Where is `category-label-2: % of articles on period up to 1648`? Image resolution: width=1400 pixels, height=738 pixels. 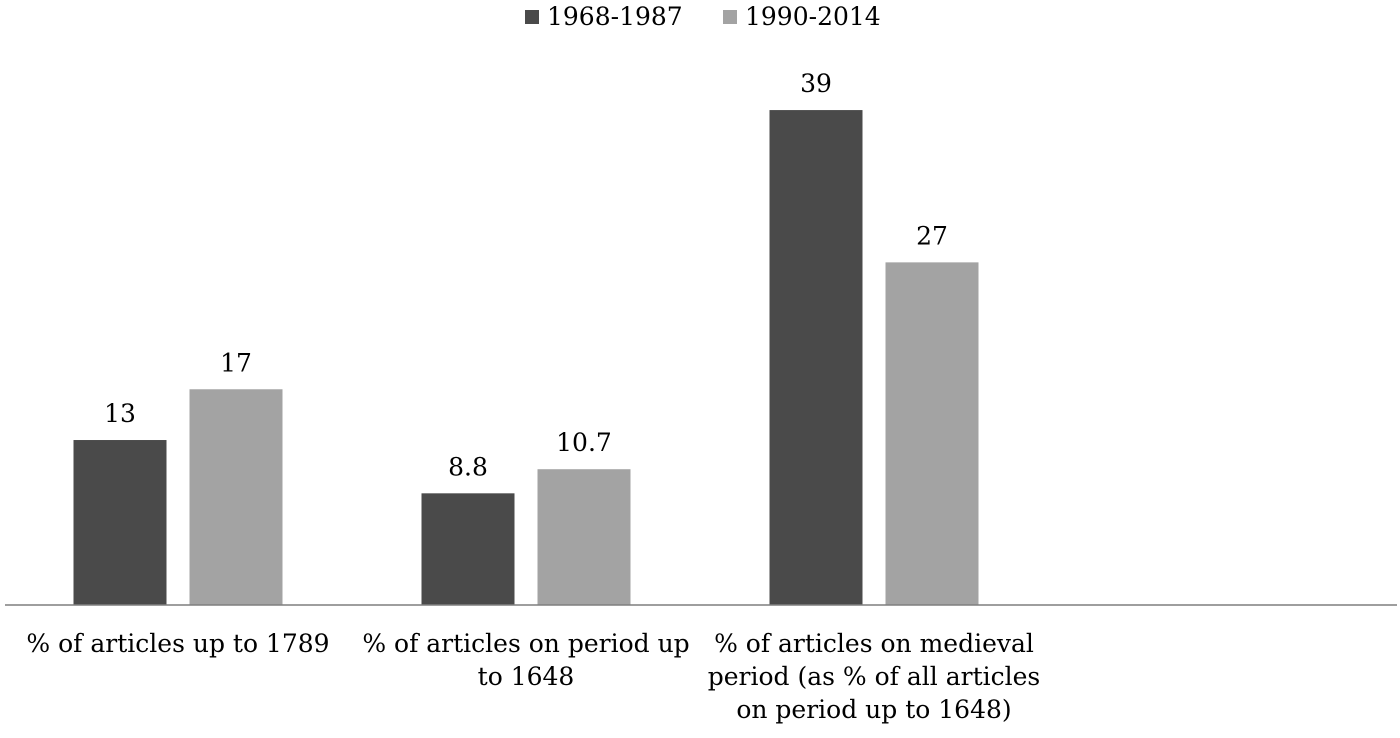 category-label-2: % of articles on period up to 1648 is located at coordinates (525, 660).